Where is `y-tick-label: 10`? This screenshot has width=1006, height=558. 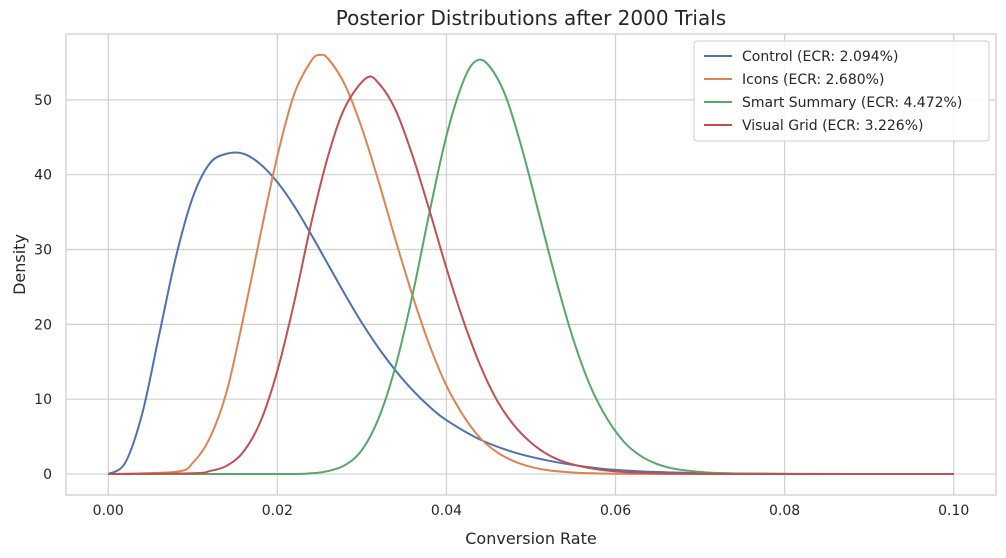
y-tick-label: 10 is located at coordinates (43, 400).